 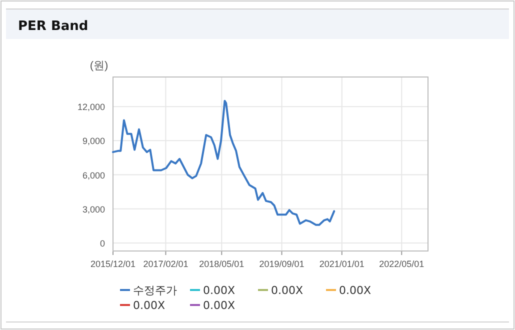 What do you see at coordinates (93, 175) in the screenshot?
I see `y-tick-label: 6,000` at bounding box center [93, 175].